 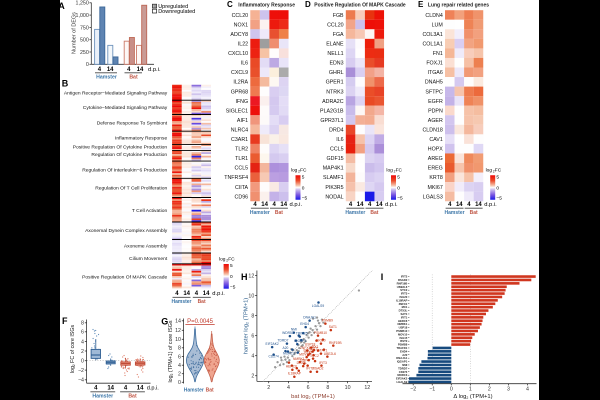 What do you see at coordinates (435, 150) in the screenshot?
I see `svg-text: HOPX` at bounding box center [435, 150].